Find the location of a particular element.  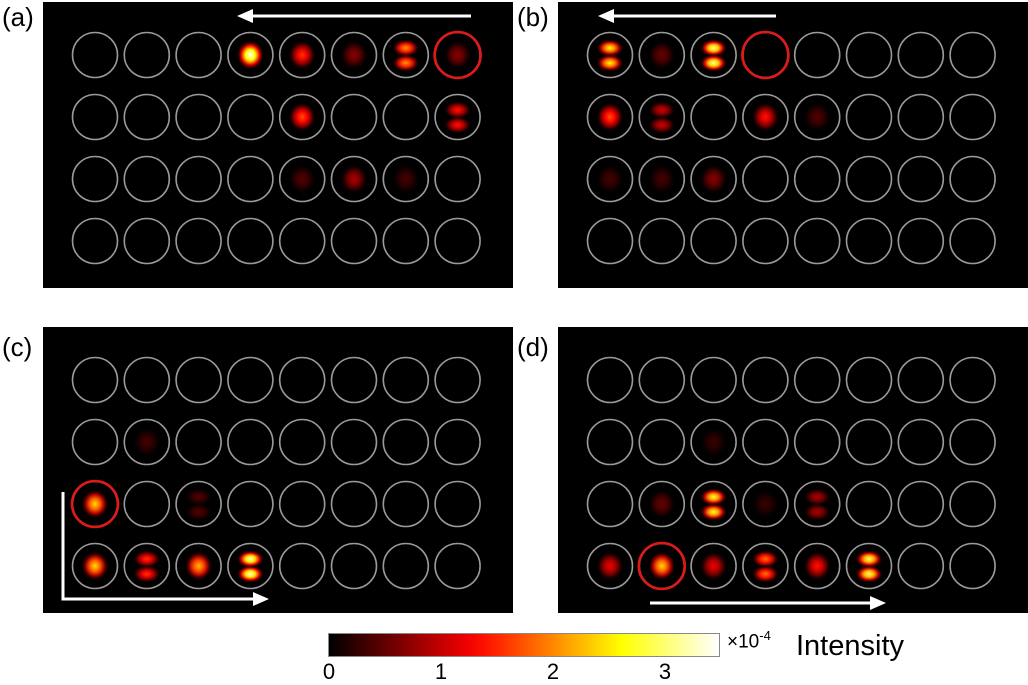

colorbar-gradient is located at coordinates (524, 645).